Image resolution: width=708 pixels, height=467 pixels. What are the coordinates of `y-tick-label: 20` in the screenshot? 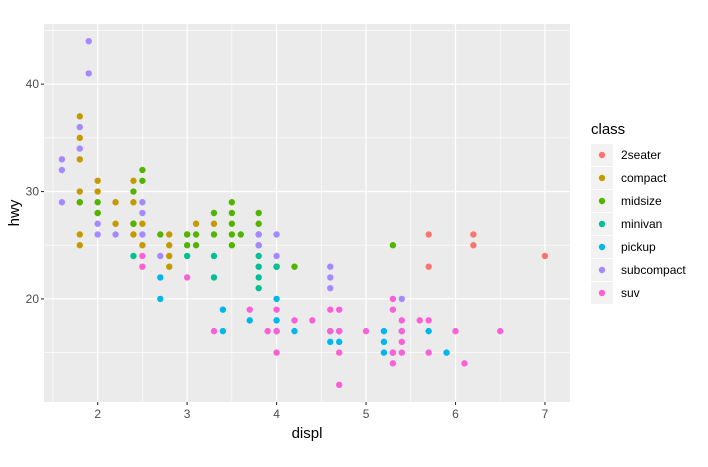 It's located at (33, 299).